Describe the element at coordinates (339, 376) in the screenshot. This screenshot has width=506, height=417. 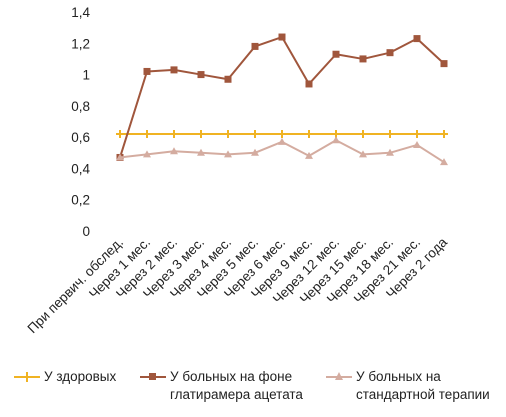
I see `legend-marker-standard` at that location.